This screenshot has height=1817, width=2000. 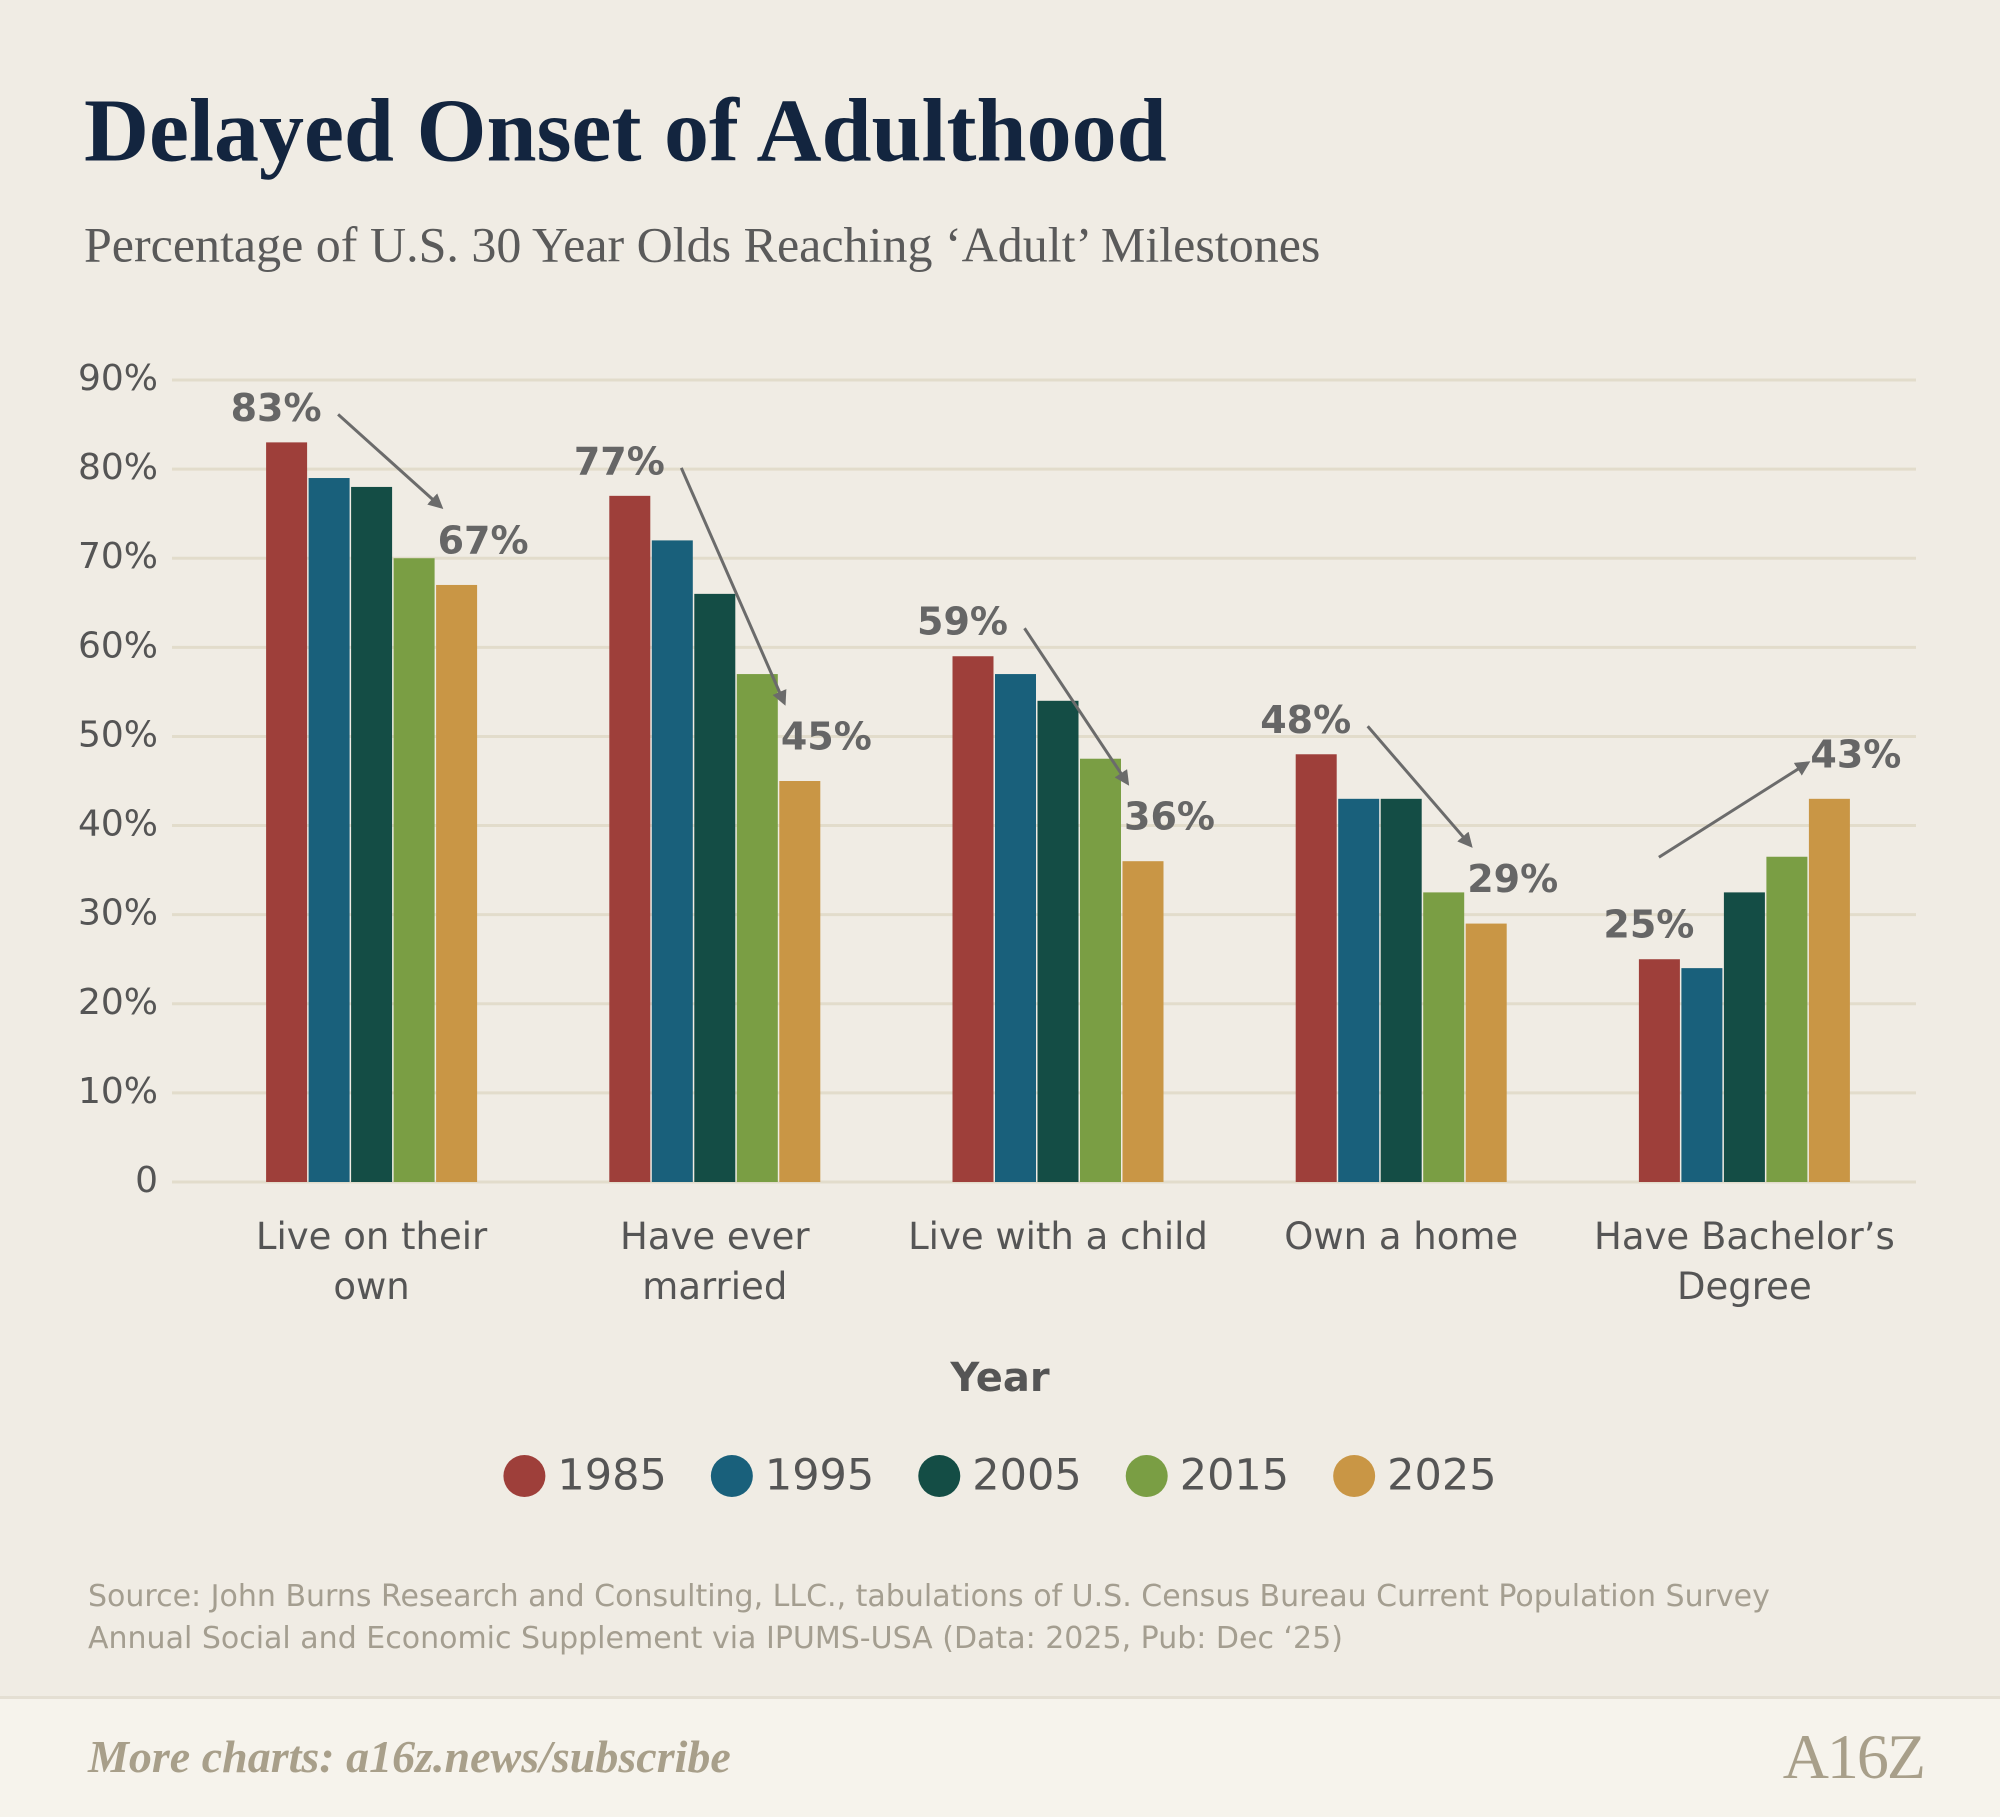 I want to click on y-tick-label: 80%, so click(x=118, y=467).